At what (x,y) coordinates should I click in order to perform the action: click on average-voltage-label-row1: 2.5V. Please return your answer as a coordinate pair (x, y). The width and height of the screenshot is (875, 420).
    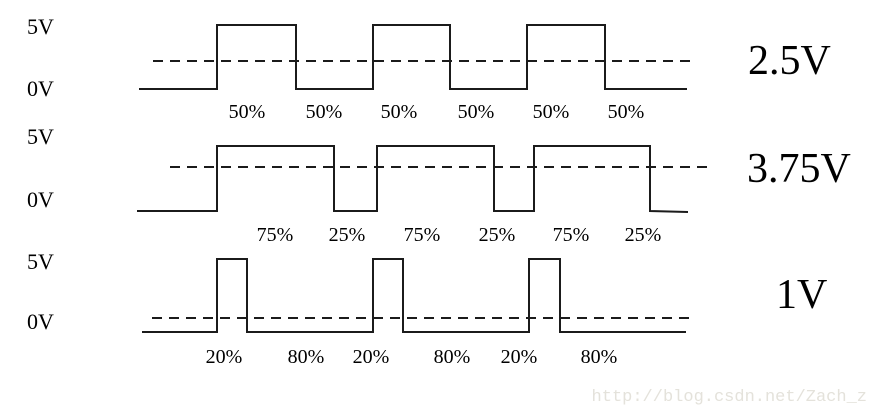
    Looking at the image, I should click on (789, 61).